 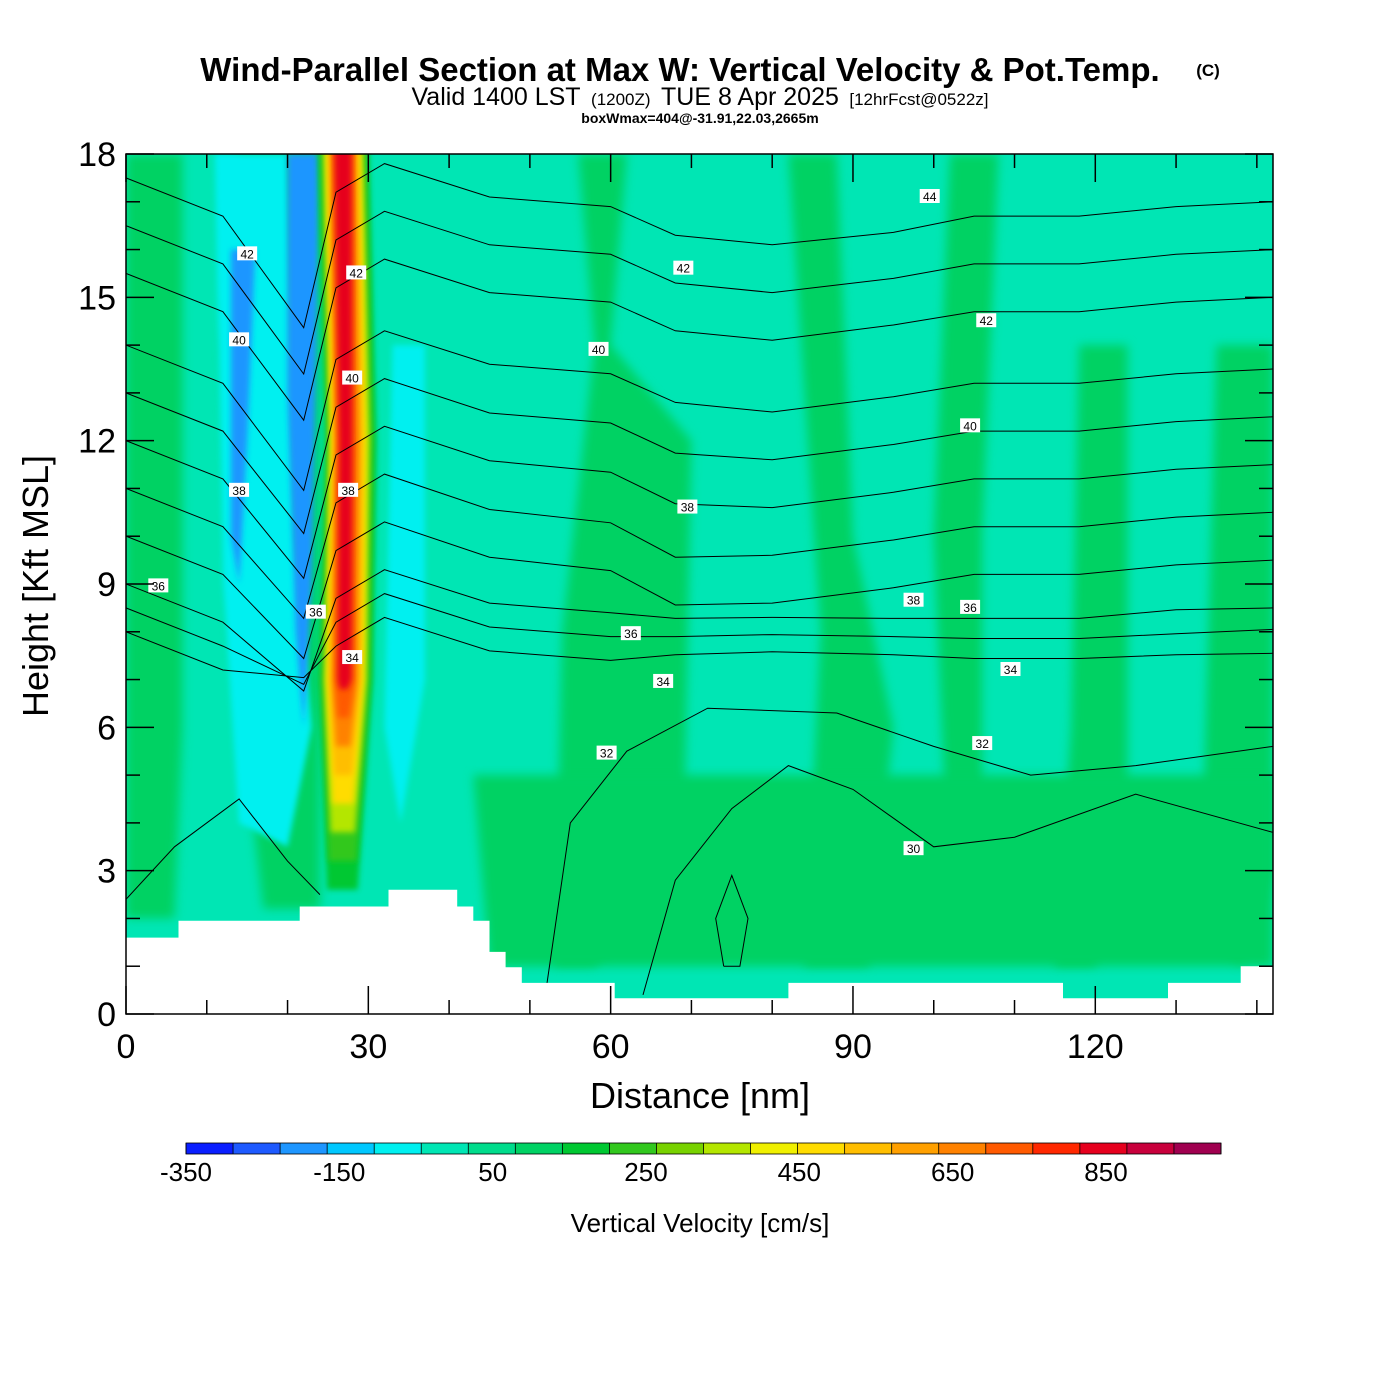 I want to click on x-tick-label: 60, so click(x=611, y=1047).